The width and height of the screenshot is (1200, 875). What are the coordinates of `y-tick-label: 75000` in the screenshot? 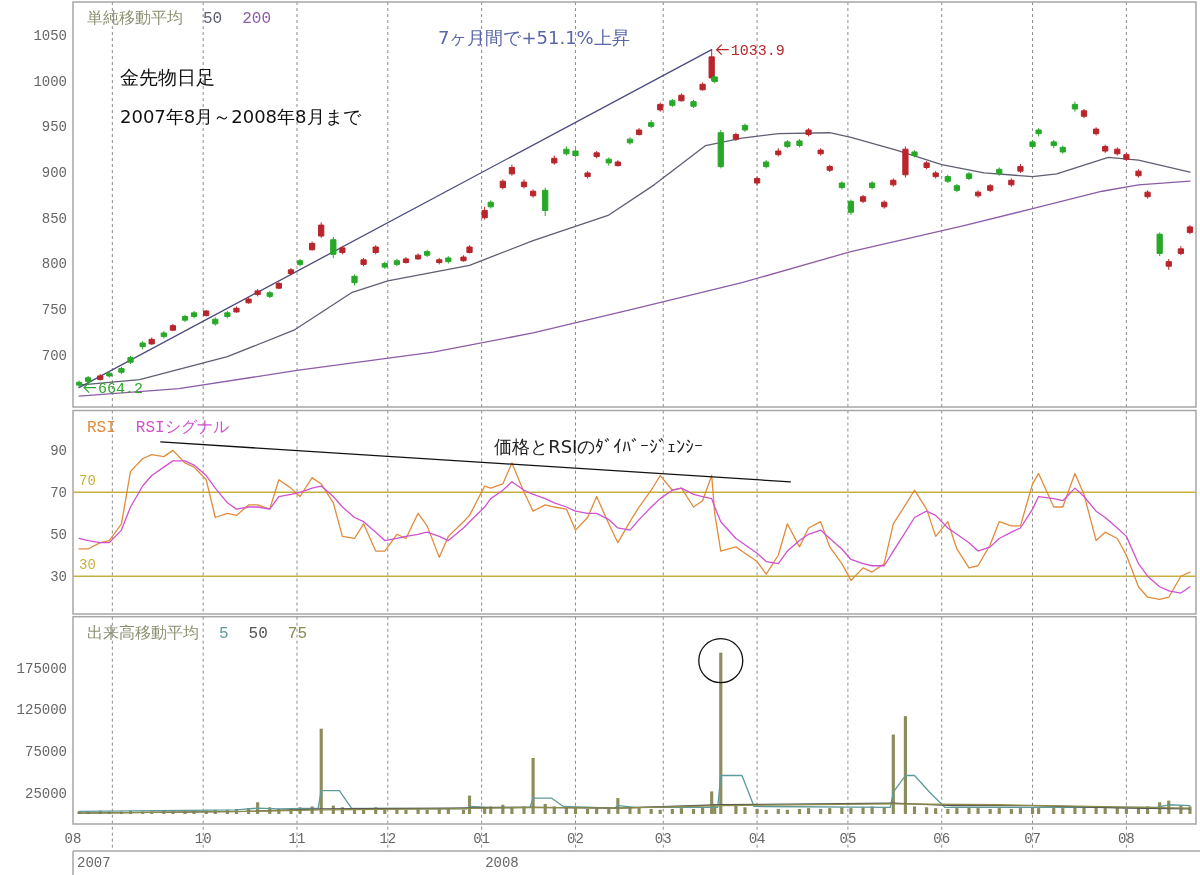 It's located at (45, 752).